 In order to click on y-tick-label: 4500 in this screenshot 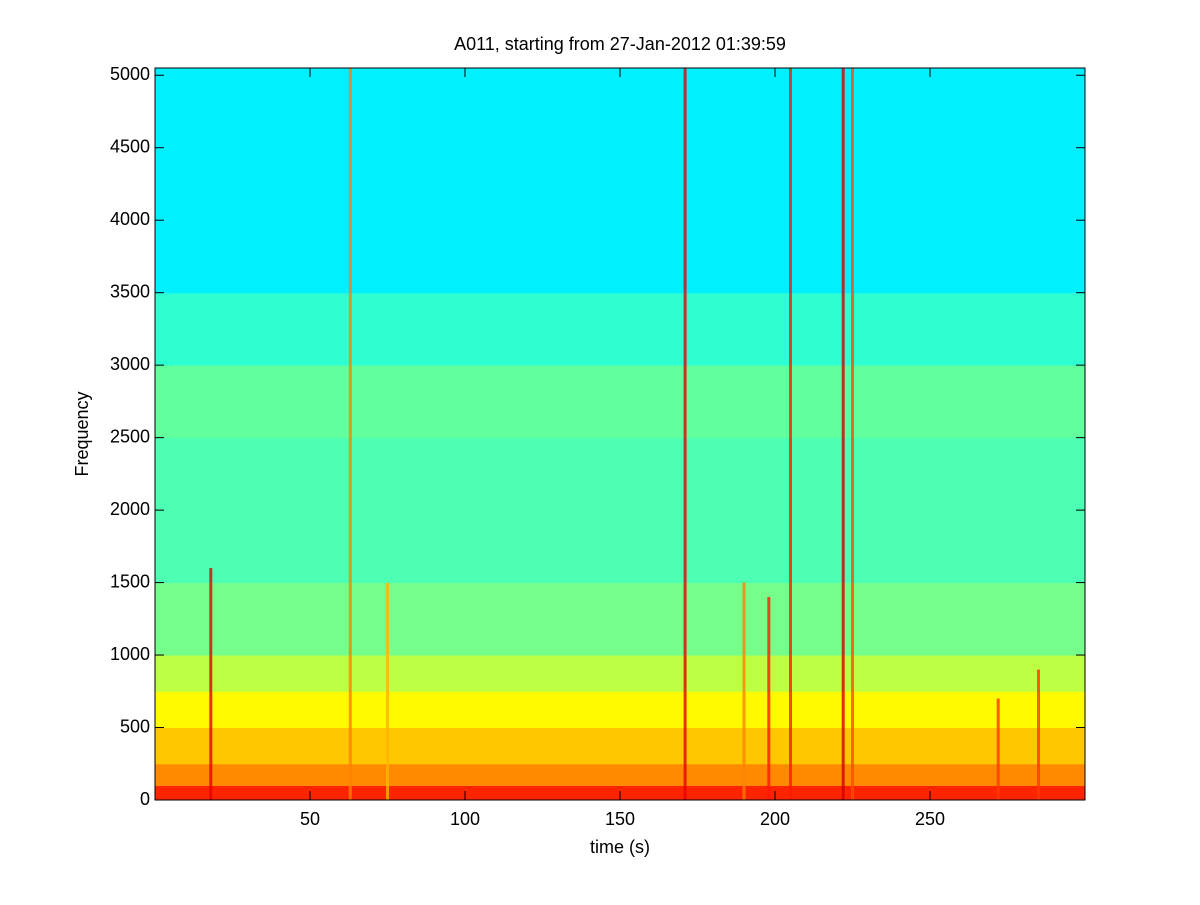, I will do `click(130, 146)`.